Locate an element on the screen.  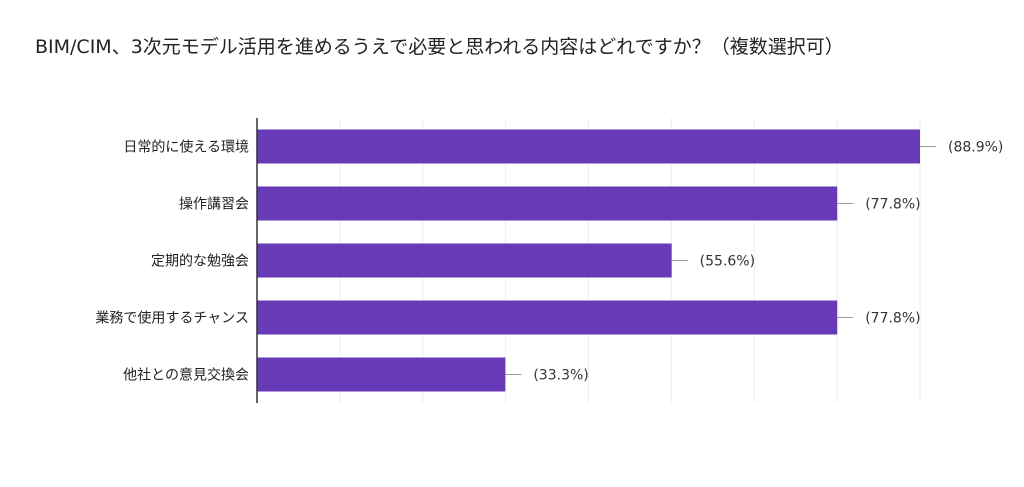
category-label: 他社との意見交換会 is located at coordinates (186, 375).